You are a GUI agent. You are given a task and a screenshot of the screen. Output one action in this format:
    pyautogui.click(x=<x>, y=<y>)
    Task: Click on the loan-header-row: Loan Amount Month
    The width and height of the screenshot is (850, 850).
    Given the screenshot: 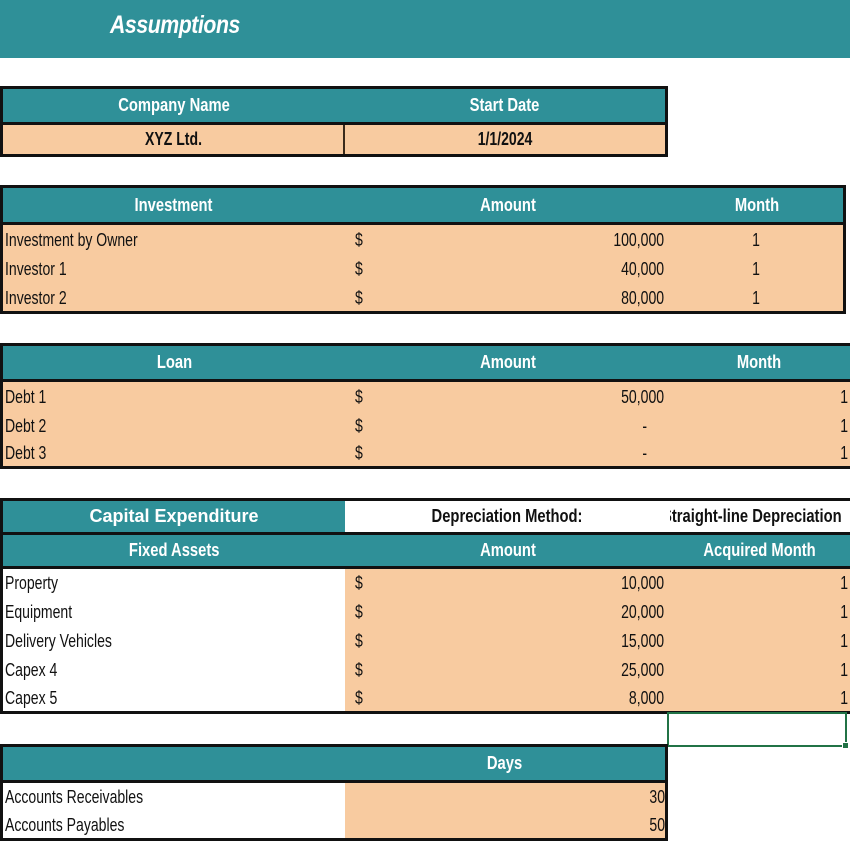 What is the action you would take?
    pyautogui.click(x=426, y=364)
    